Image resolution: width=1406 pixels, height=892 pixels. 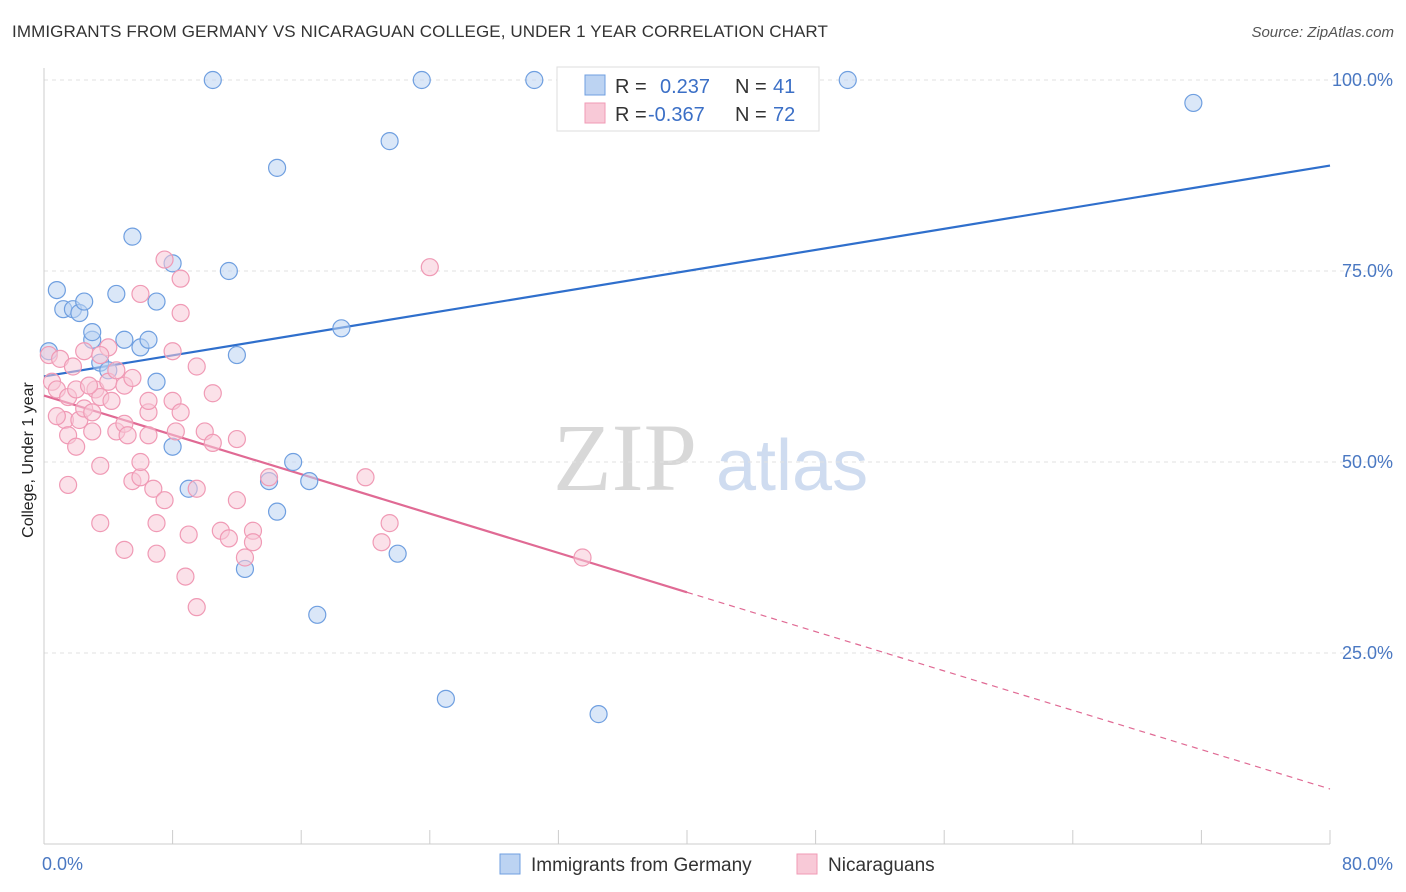 I want to click on trend-line-1-dashed, so click(x=1008, y=690).